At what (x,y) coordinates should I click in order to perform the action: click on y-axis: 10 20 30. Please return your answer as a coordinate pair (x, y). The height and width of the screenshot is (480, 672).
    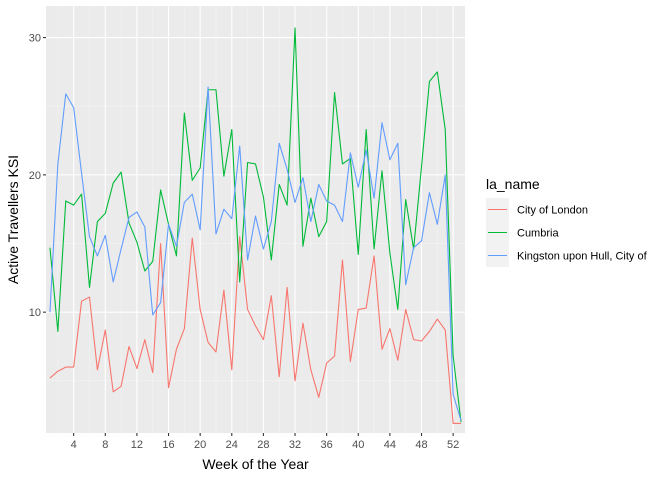
    Looking at the image, I should click on (37, 176).